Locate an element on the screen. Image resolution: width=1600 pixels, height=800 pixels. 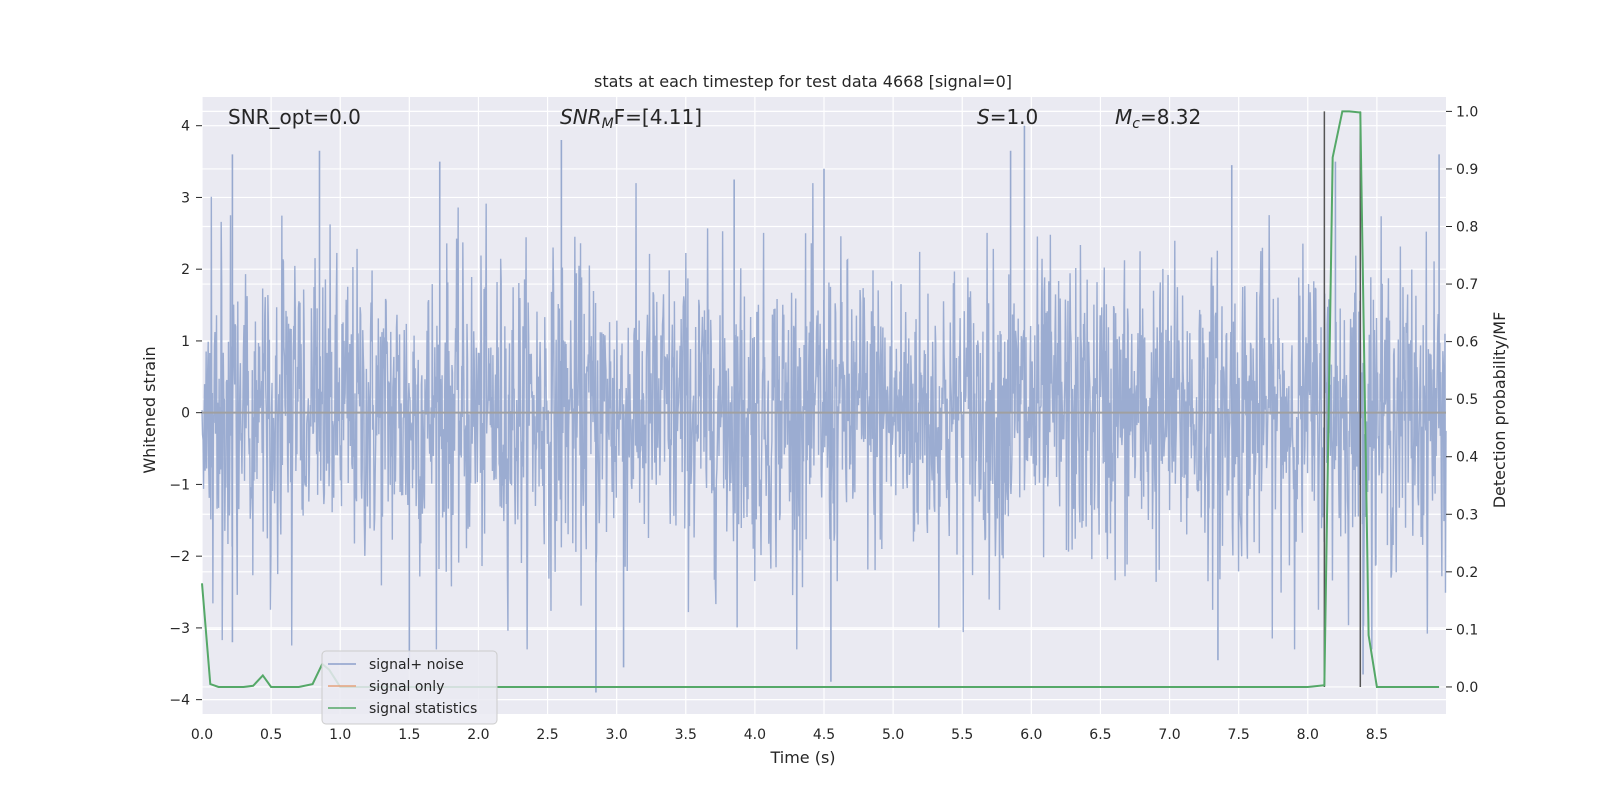
x-tick-label: 0.5 is located at coordinates (271, 735).